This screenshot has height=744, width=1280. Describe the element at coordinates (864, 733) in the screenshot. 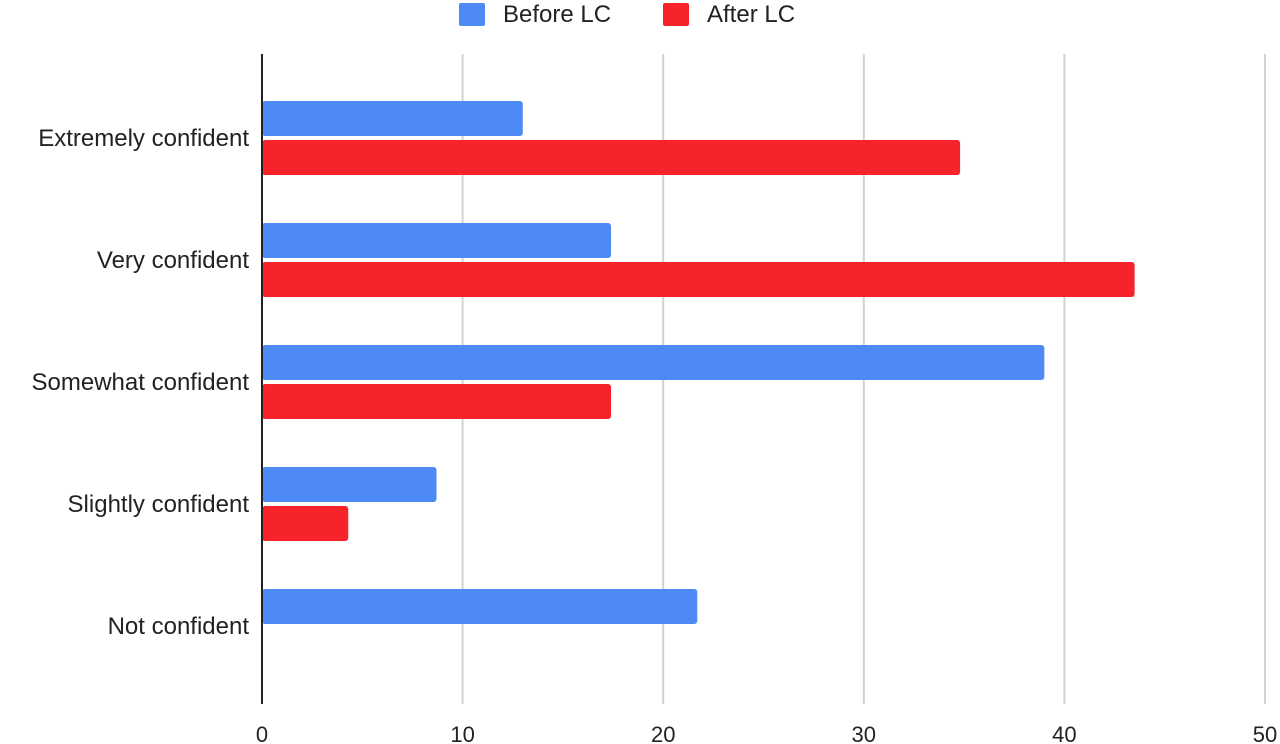

I see `x-tick-label-30: 30` at that location.